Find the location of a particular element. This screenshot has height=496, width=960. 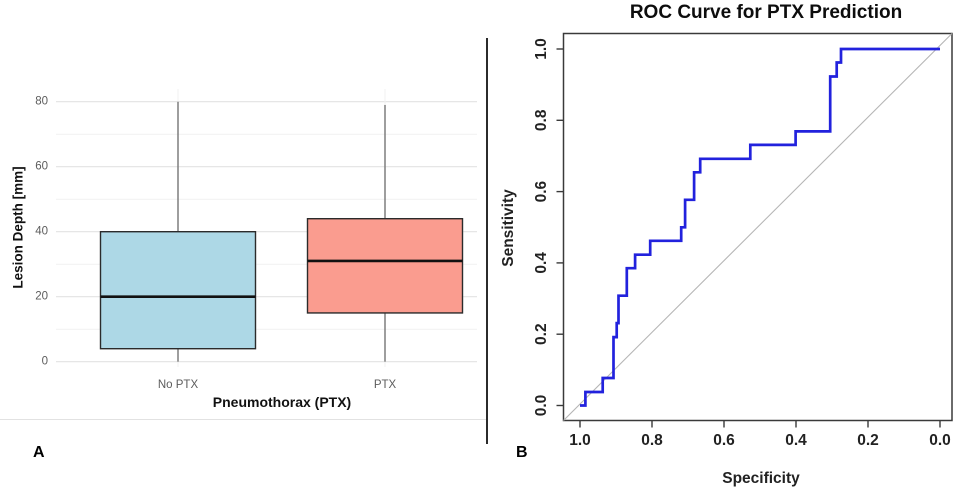

boxplot-category-label: No PTX is located at coordinates (178, 385).